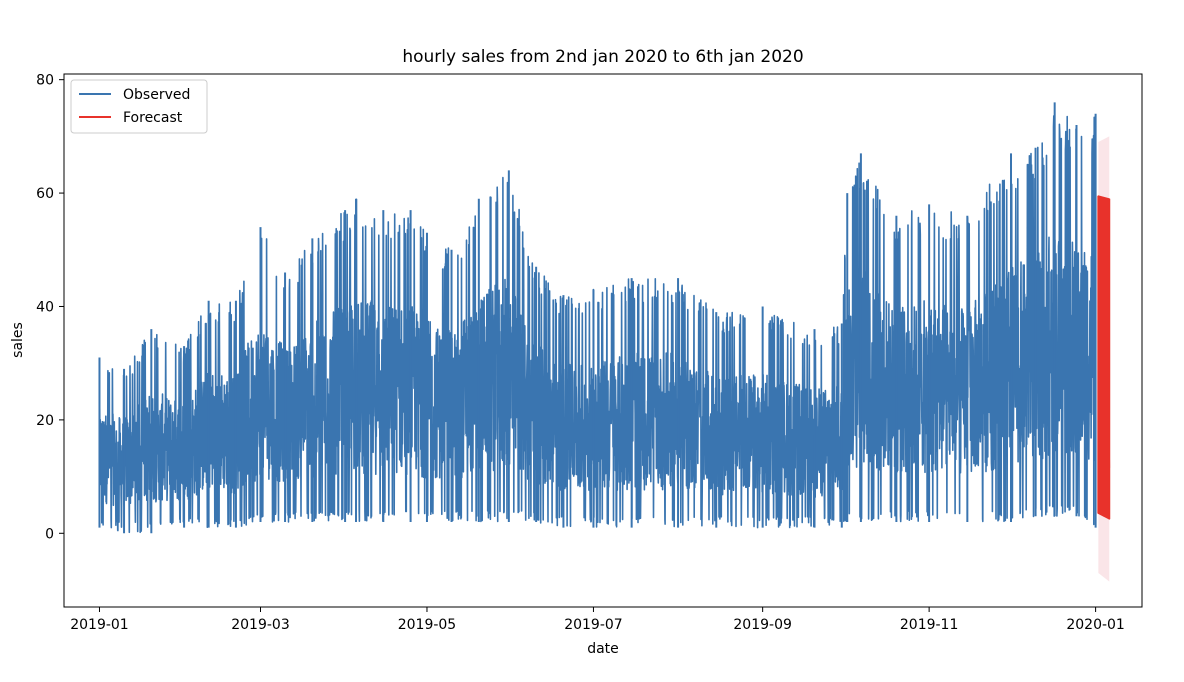  I want to click on legend-label-forecast: Forecast, so click(153, 118).